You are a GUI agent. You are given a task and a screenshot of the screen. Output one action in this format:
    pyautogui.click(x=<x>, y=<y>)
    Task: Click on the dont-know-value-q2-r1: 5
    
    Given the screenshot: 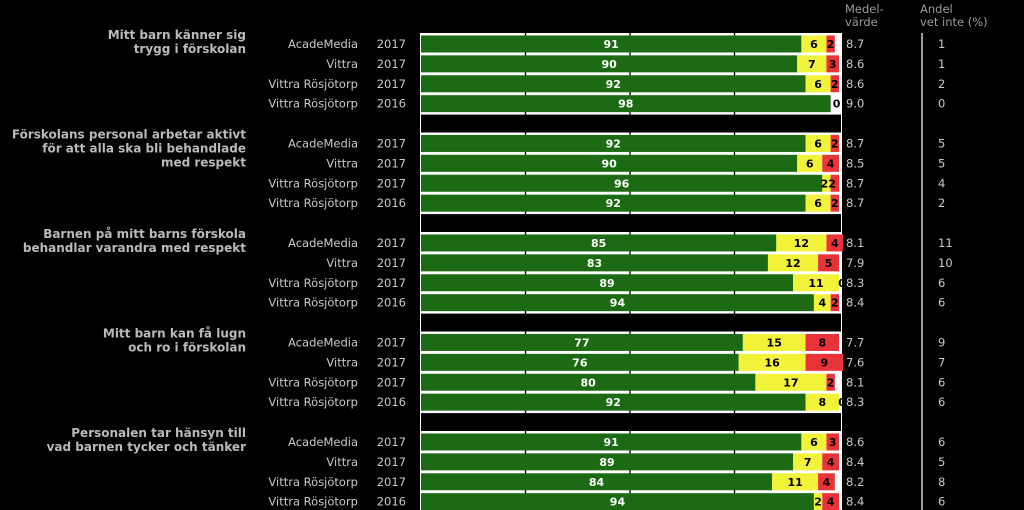 What is the action you would take?
    pyautogui.click(x=941, y=144)
    